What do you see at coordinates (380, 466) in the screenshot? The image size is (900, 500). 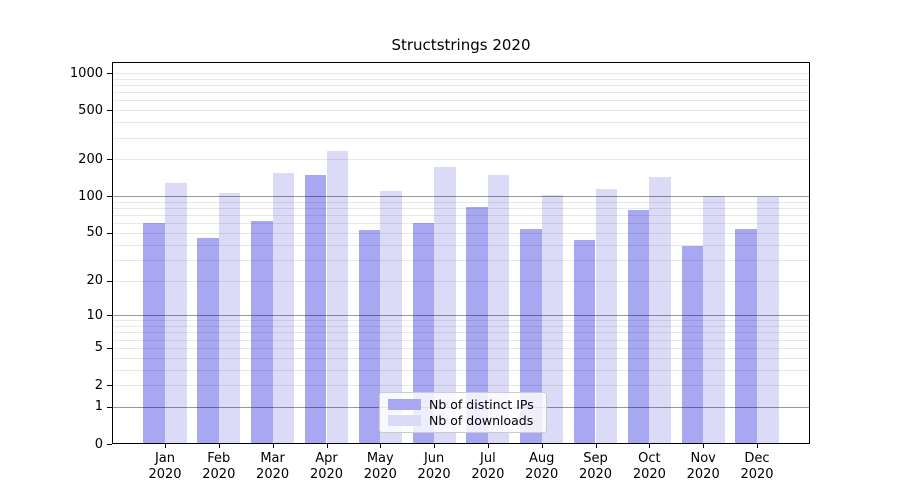 I see `x-tick-label: May 2020` at bounding box center [380, 466].